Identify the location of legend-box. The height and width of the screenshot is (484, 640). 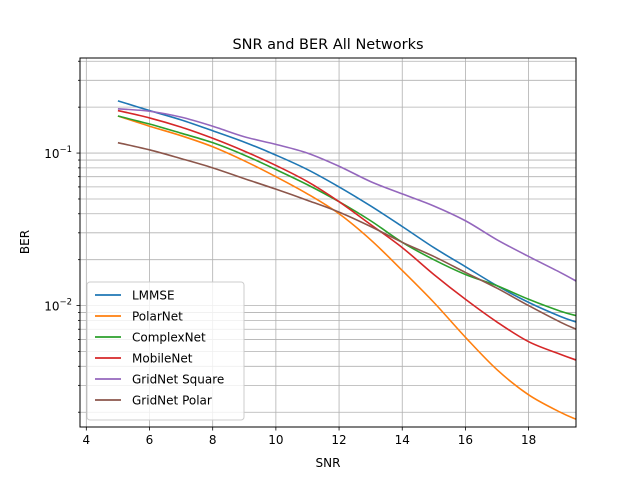
(165, 351).